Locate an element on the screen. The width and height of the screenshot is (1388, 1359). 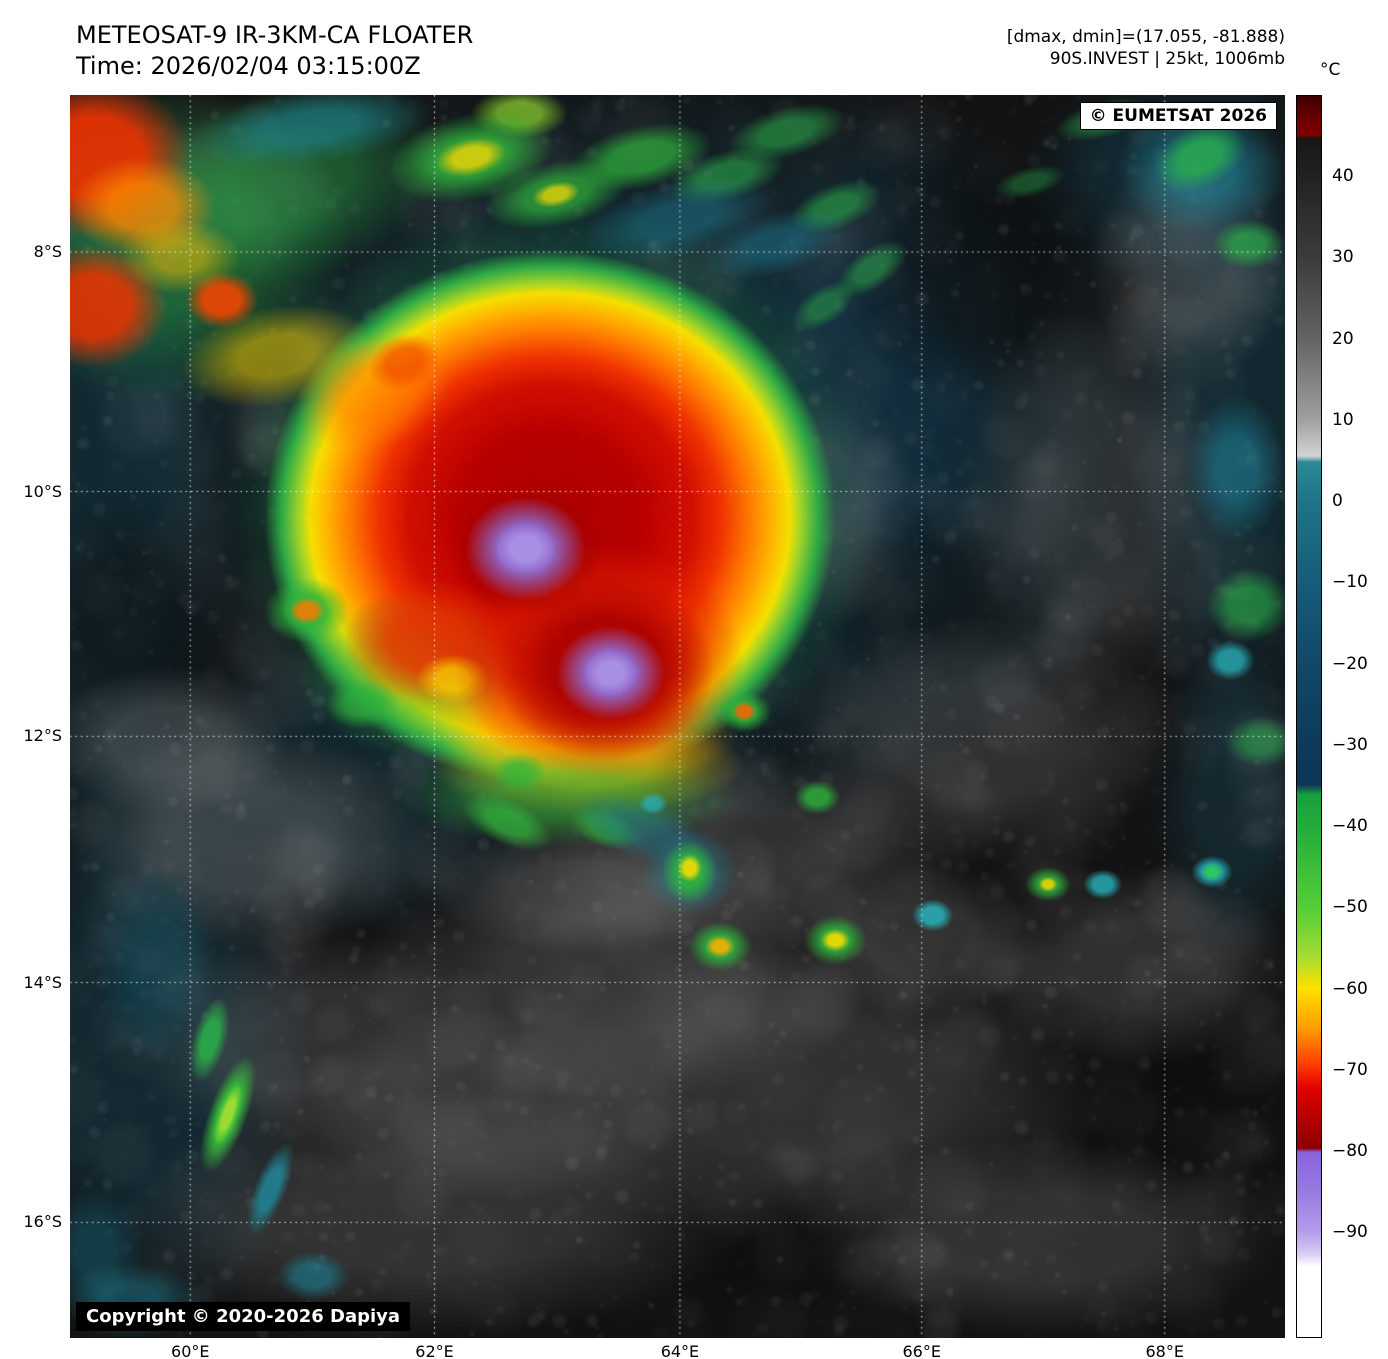
colorbar-tick-label: 30 is located at coordinates (1343, 257).